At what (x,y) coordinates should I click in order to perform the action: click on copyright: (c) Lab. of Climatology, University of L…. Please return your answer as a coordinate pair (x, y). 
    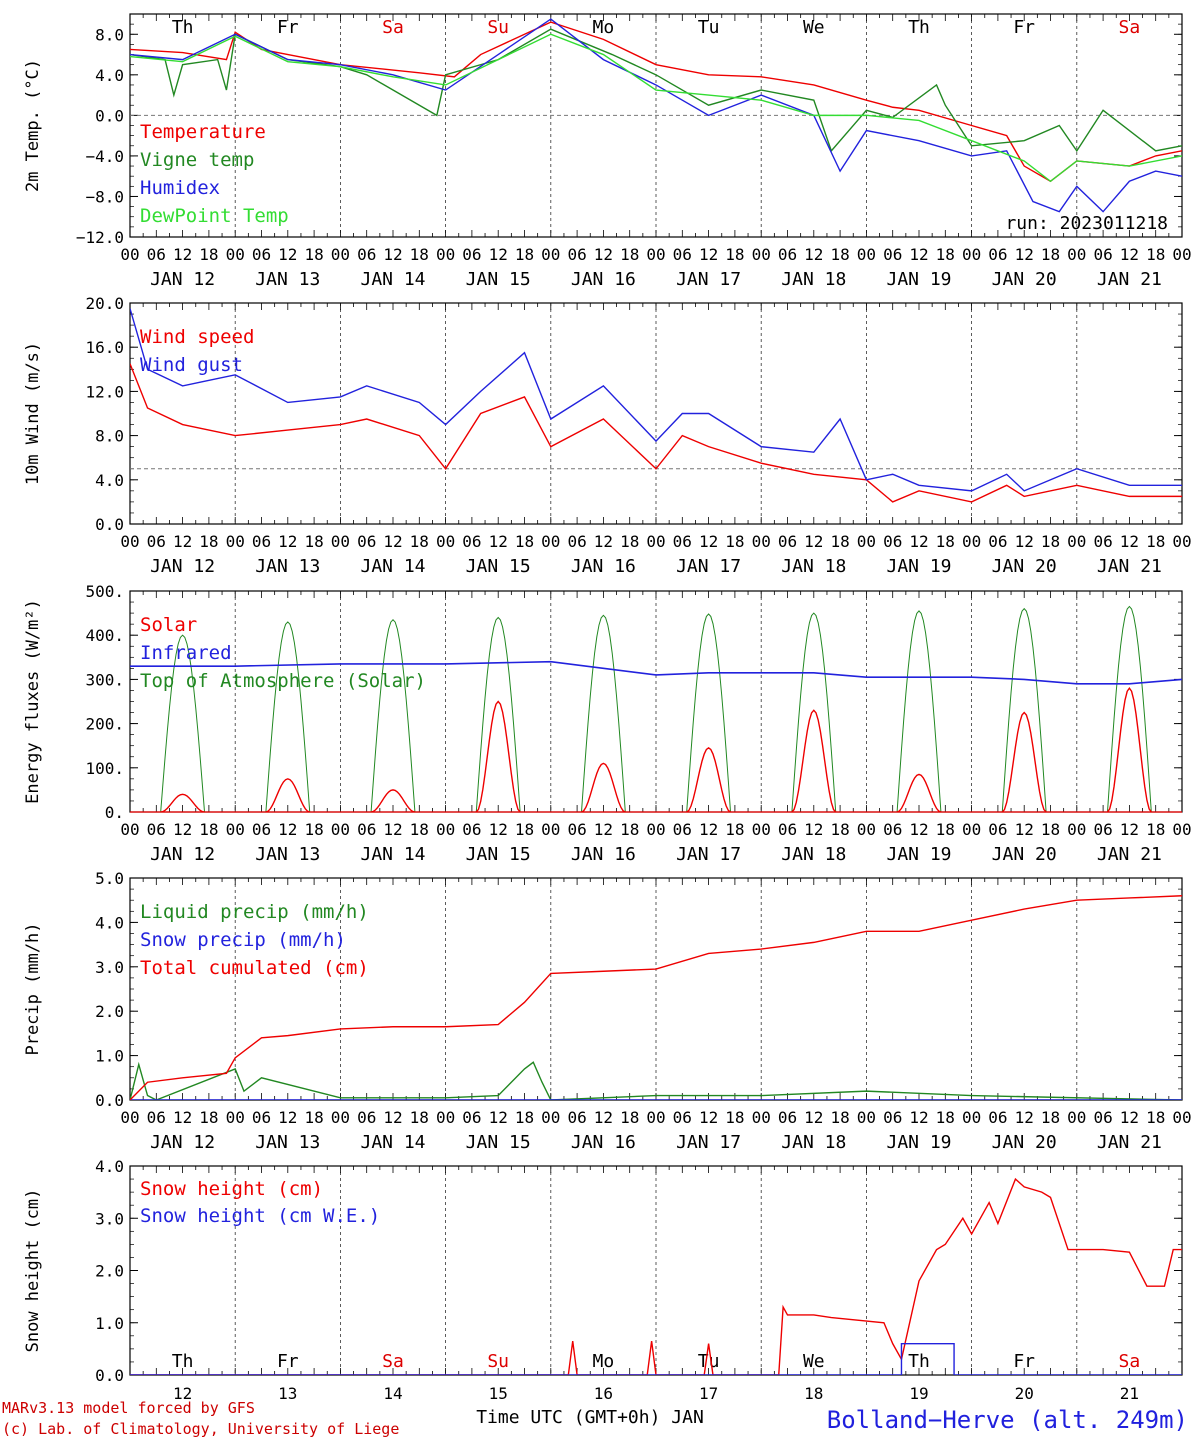
    Looking at the image, I should click on (200, 1429).